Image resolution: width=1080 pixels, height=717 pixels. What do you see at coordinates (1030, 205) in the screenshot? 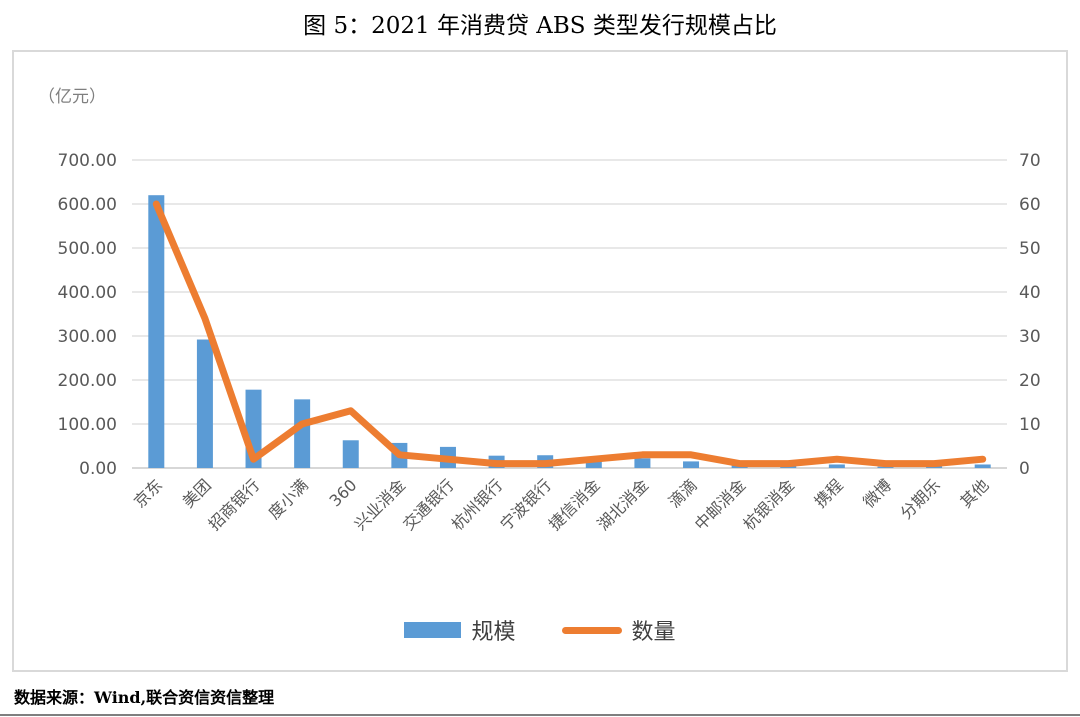
I see `svg-text: 60` at bounding box center [1030, 205].